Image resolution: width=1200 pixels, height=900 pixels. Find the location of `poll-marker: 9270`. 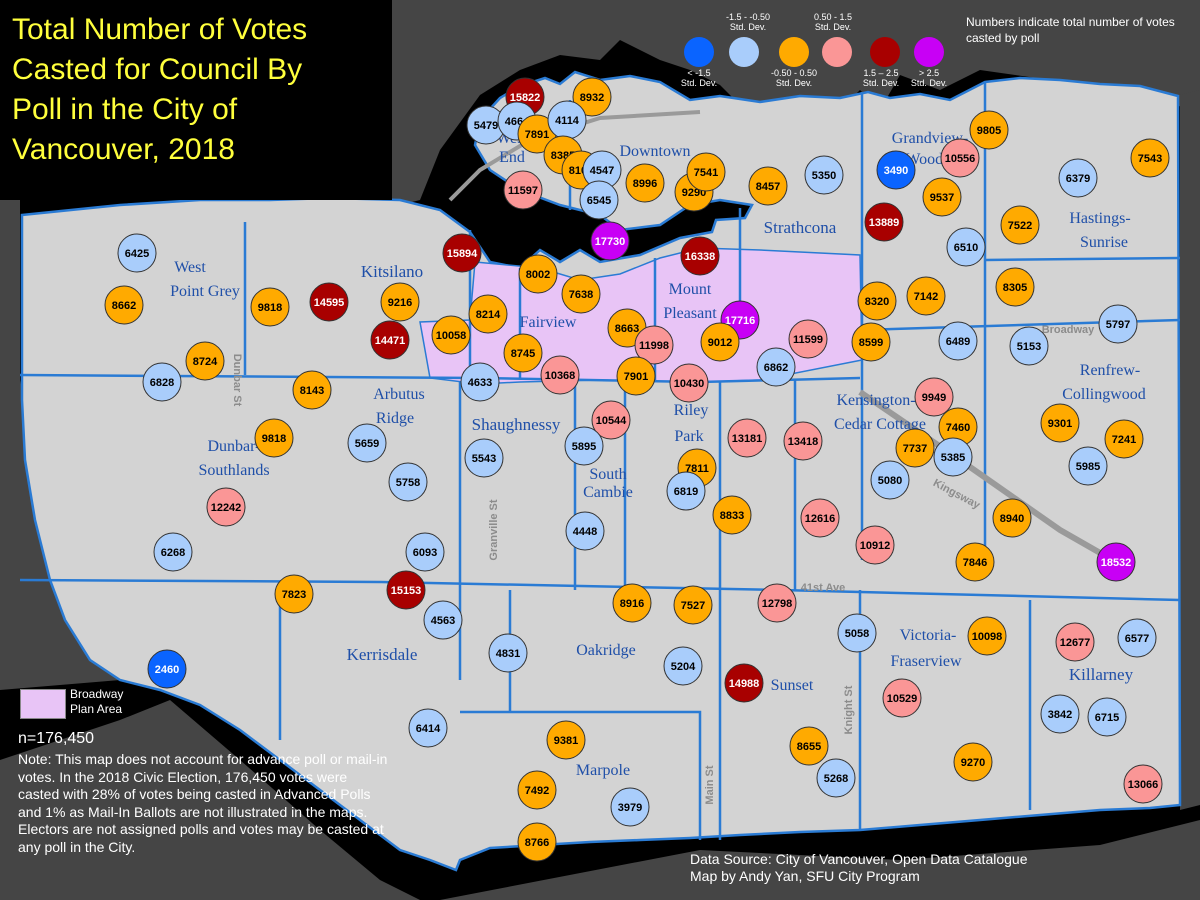

poll-marker: 9270 is located at coordinates (973, 762).